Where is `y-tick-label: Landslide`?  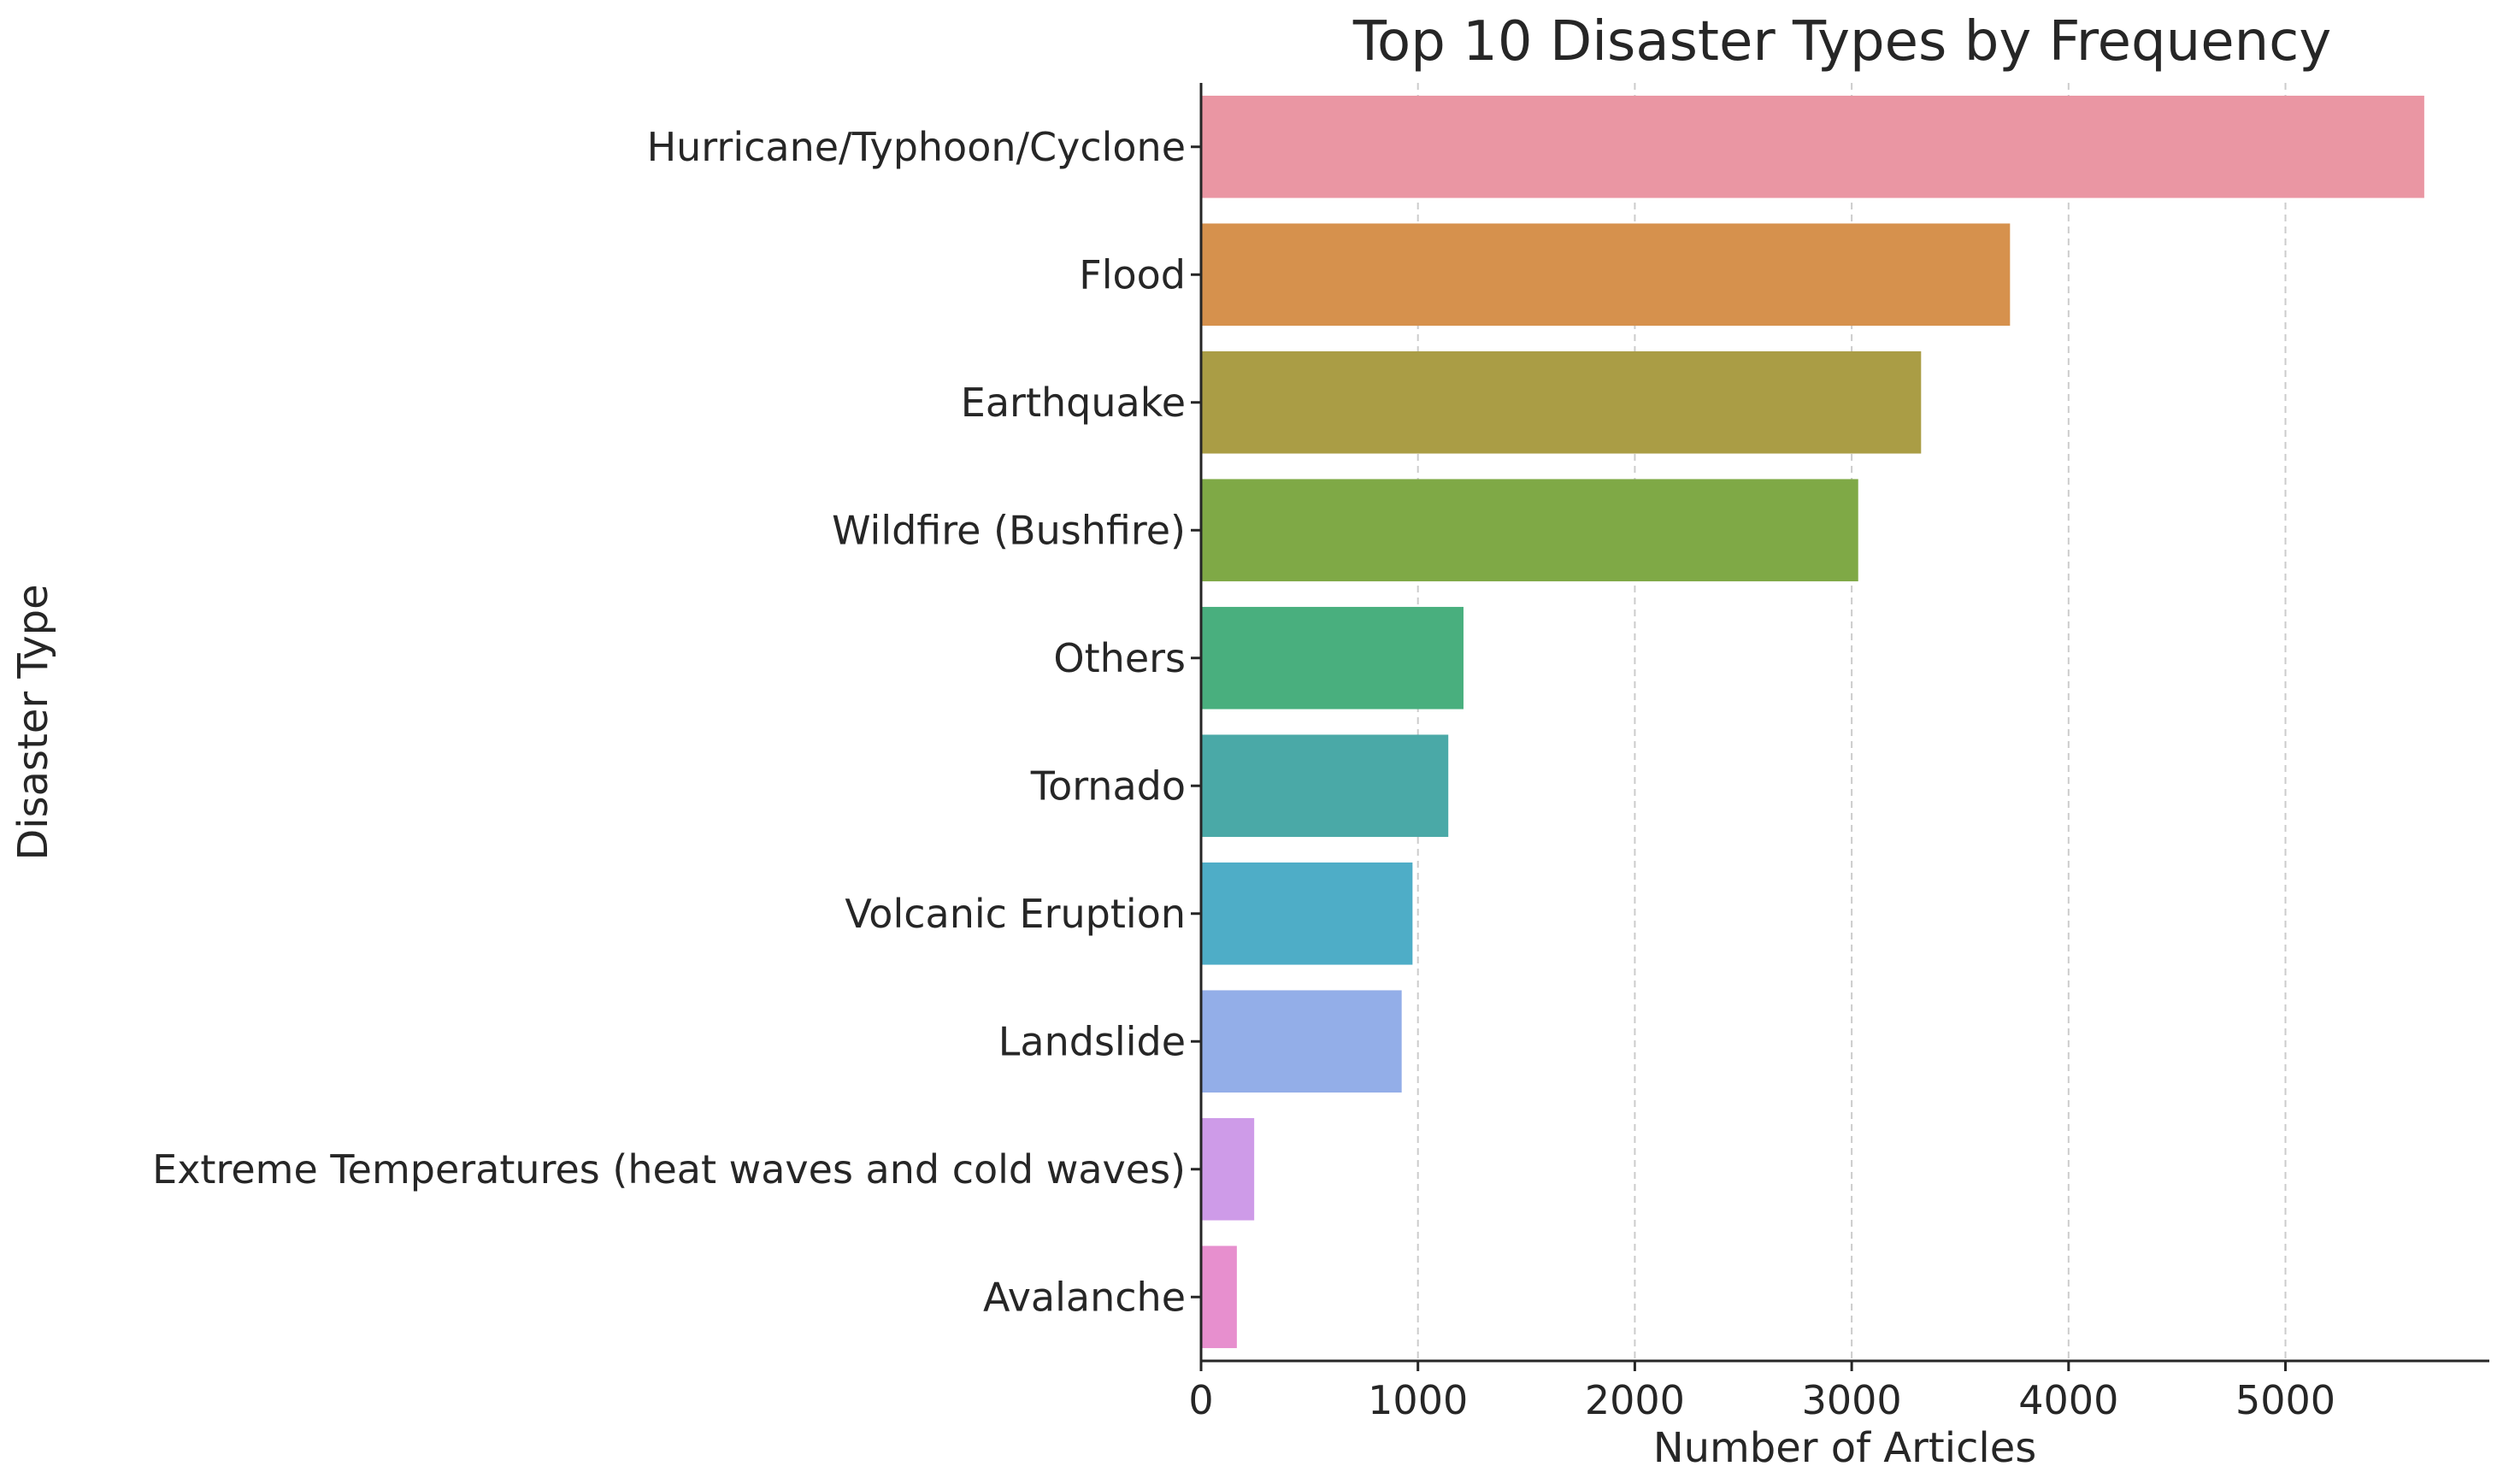
y-tick-label: Landslide is located at coordinates (1092, 1041).